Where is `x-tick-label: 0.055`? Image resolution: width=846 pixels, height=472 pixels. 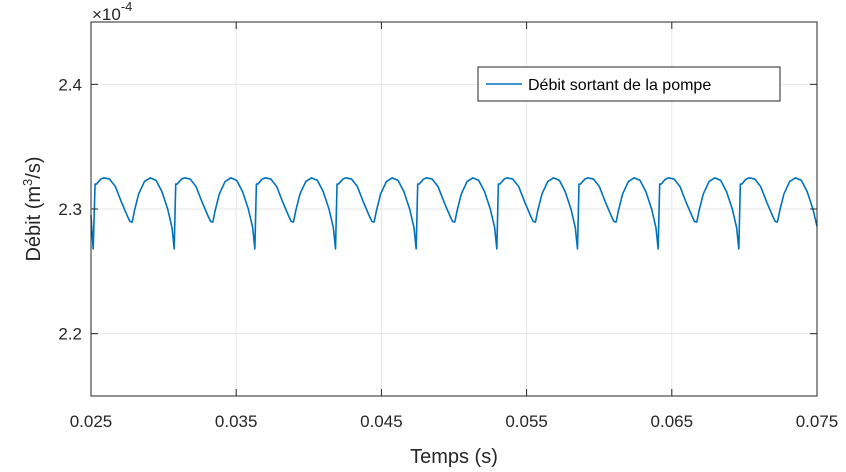 x-tick-label: 0.055 is located at coordinates (526, 421).